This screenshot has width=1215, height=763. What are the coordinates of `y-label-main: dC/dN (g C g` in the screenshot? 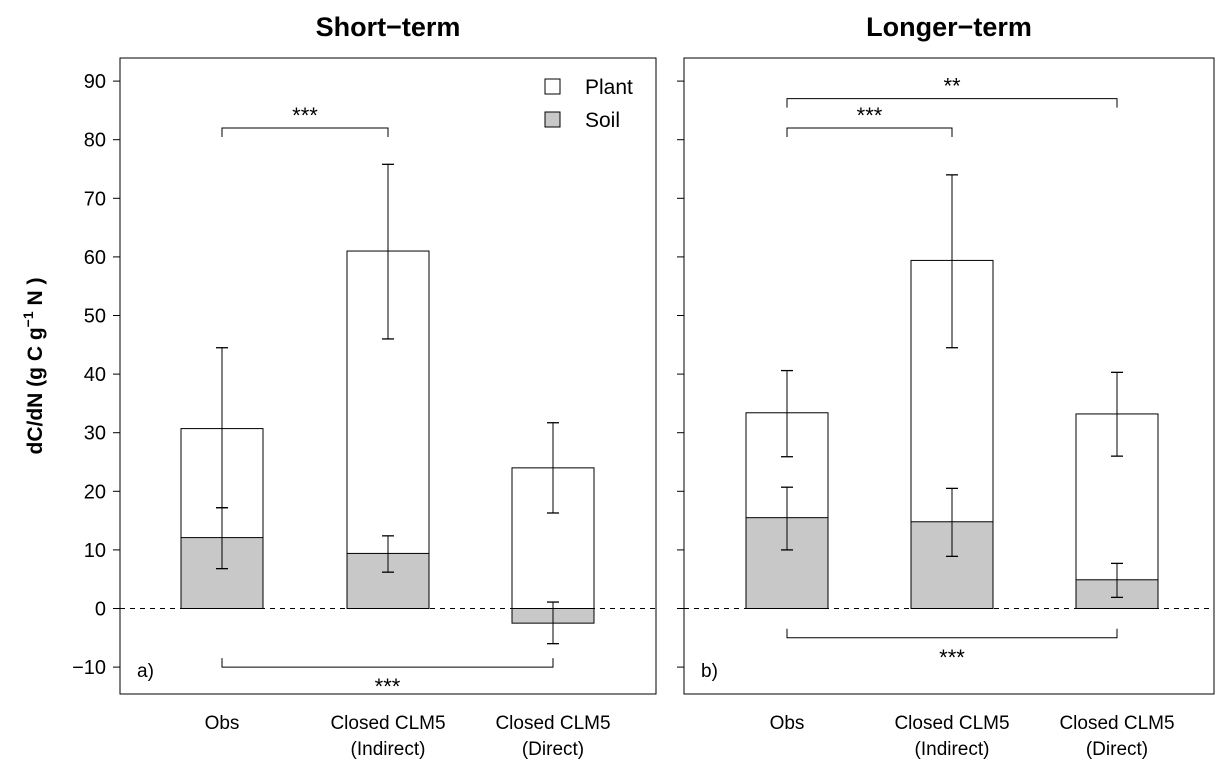 It's located at (35, 390).